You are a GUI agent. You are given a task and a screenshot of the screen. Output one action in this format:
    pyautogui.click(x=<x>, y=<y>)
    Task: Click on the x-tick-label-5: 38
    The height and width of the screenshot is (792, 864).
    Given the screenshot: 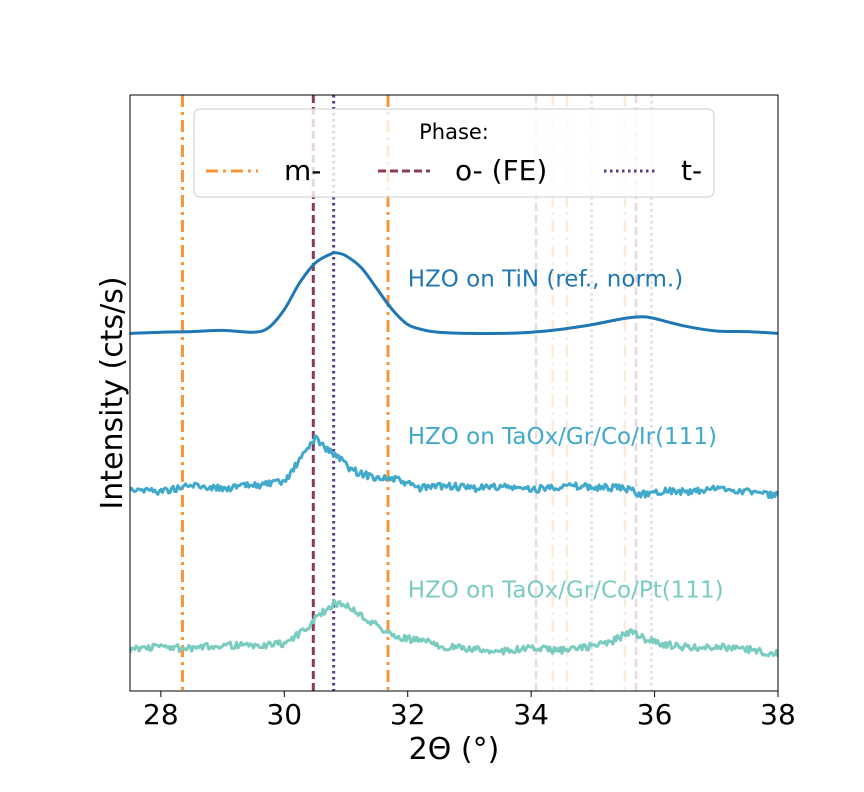 What is the action you would take?
    pyautogui.click(x=778, y=714)
    